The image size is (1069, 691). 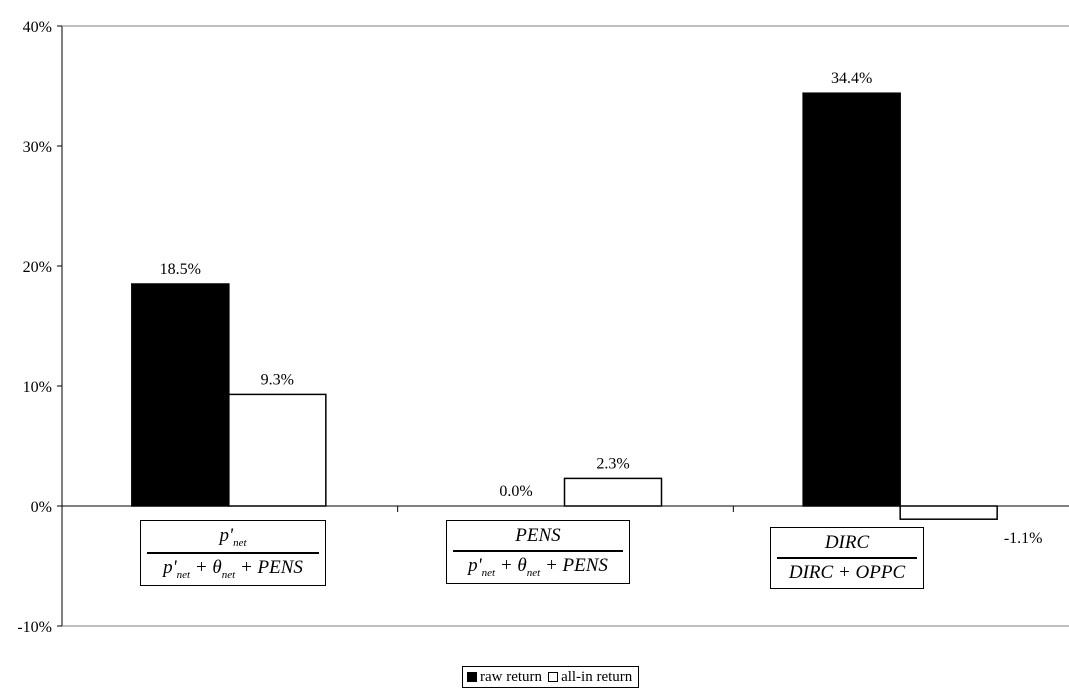 I want to click on legend: raw return all-in return, so click(x=551, y=677).